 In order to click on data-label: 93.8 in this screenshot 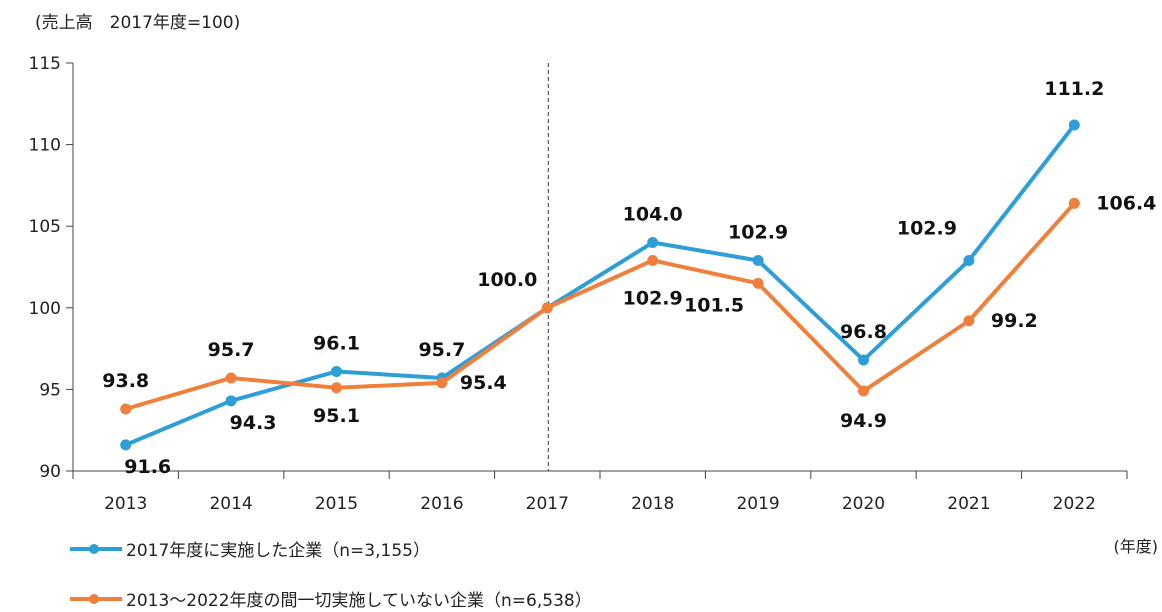, I will do `click(125, 381)`.